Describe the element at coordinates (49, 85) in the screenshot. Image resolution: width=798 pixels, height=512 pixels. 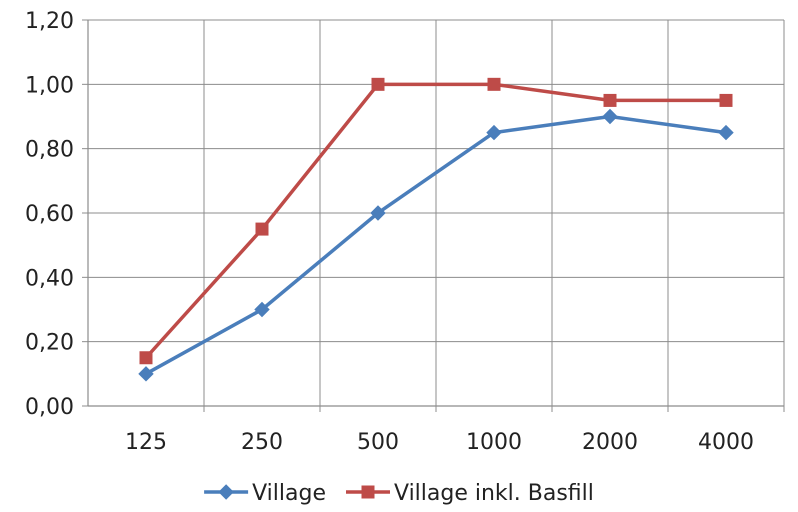
I see `y-tick-label: 1,00` at that location.